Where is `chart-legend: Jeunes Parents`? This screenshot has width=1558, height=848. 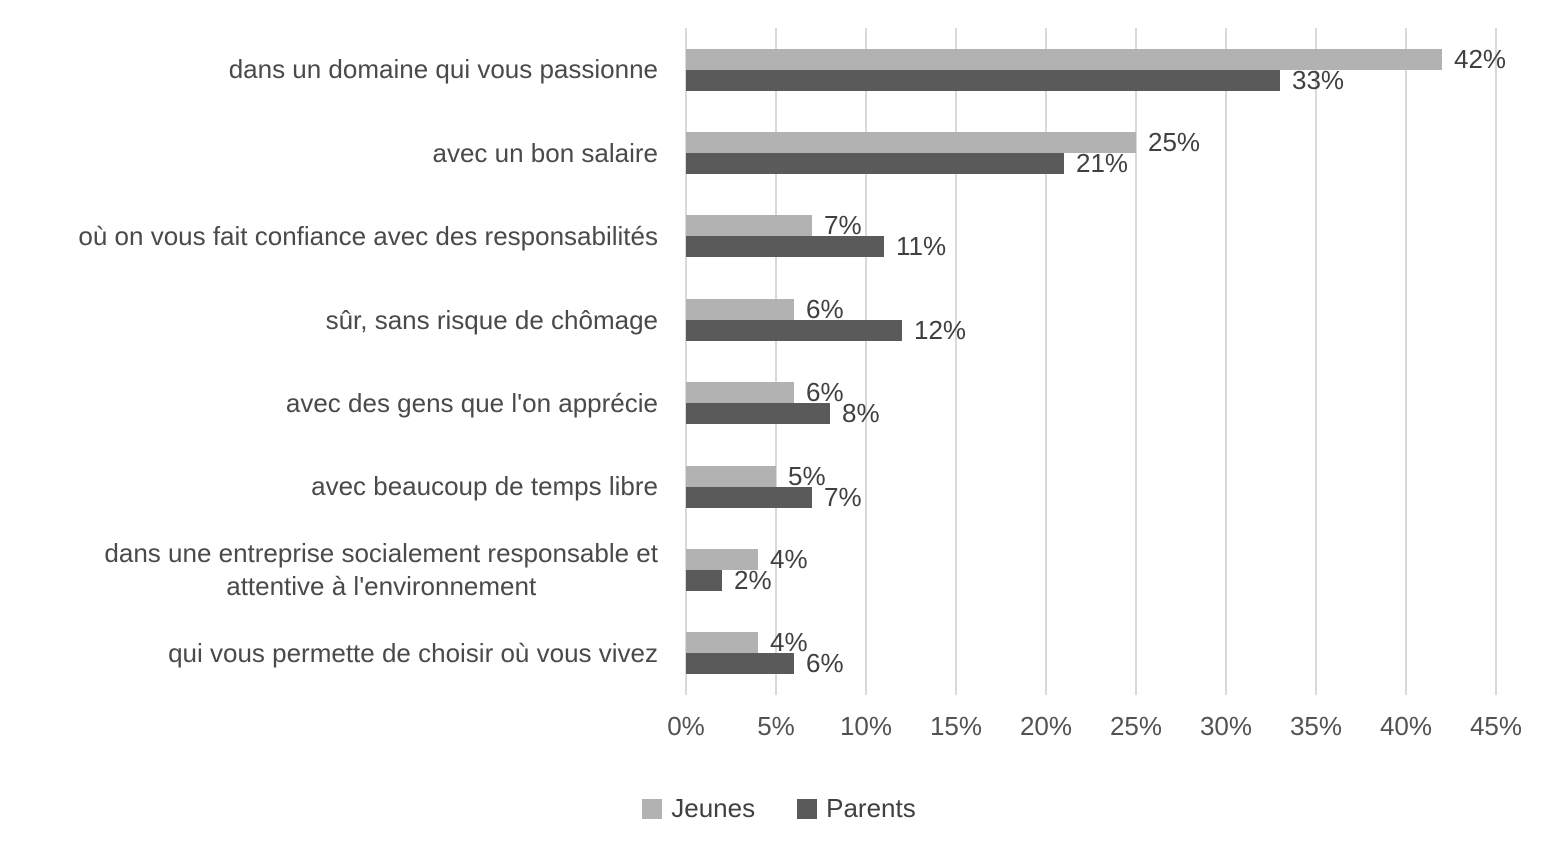 chart-legend: Jeunes Parents is located at coordinates (779, 808).